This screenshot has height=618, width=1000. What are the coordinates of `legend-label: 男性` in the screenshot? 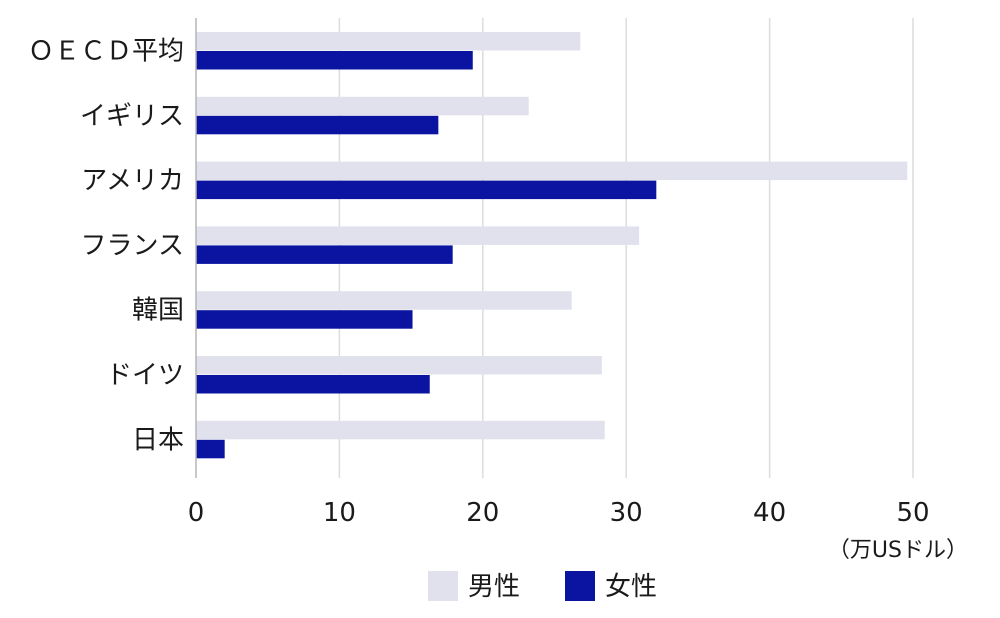 It's located at (494, 587).